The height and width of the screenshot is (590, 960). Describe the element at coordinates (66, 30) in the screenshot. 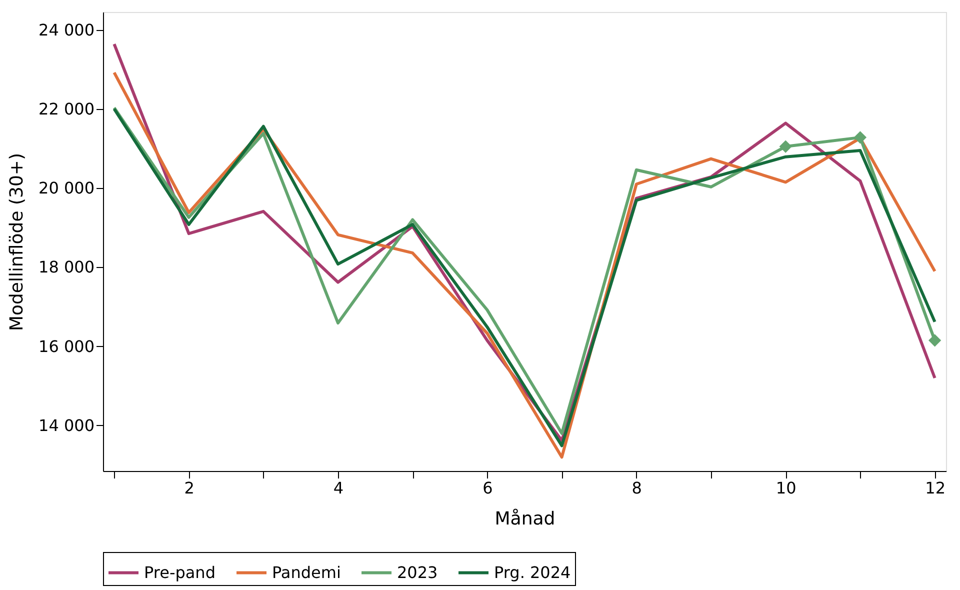

I see `y-tick-label: 24 000` at that location.